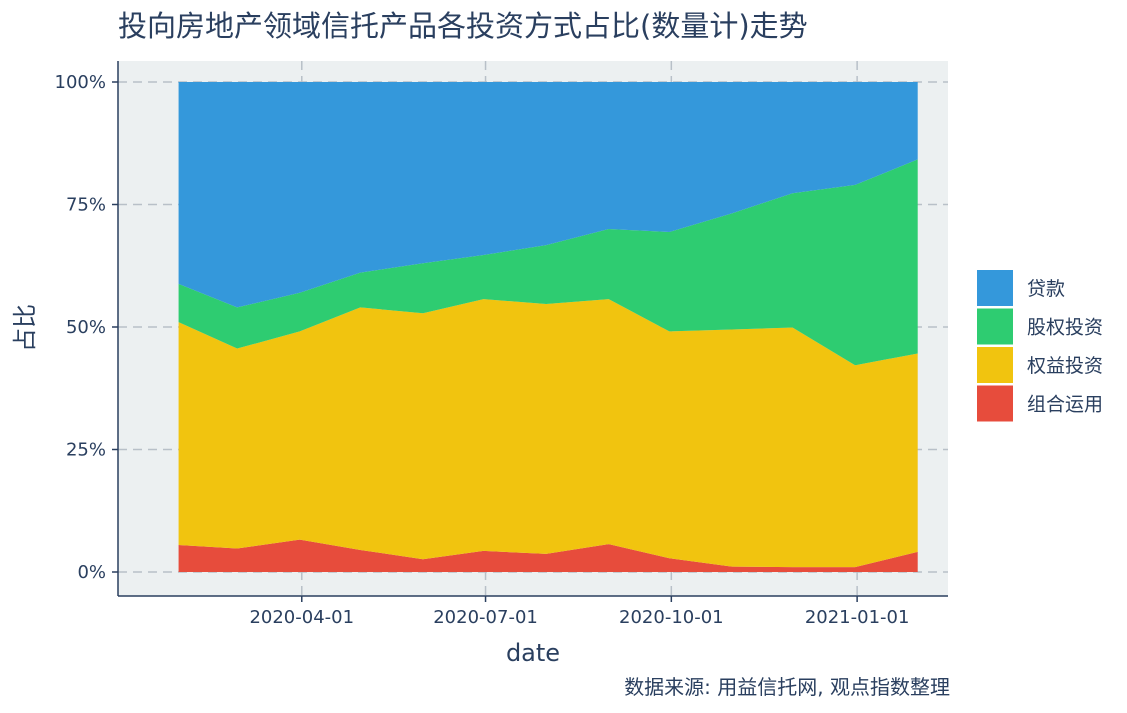 Image resolution: width=1127 pixels, height=713 pixels. What do you see at coordinates (533, 653) in the screenshot?
I see `x-axis-title: date` at bounding box center [533, 653].